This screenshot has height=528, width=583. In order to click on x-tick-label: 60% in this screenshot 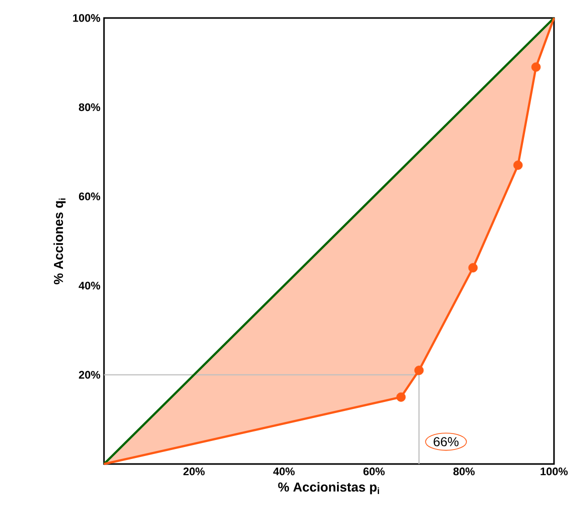, I will do `click(374, 472)`.